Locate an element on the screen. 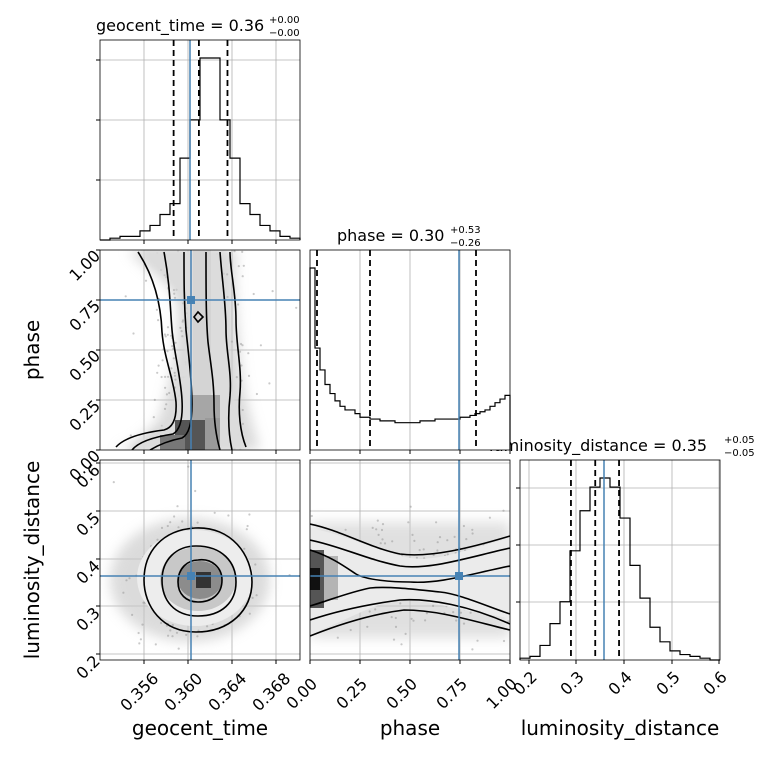  y-tick-label: 0.2 is located at coordinates (87, 666).